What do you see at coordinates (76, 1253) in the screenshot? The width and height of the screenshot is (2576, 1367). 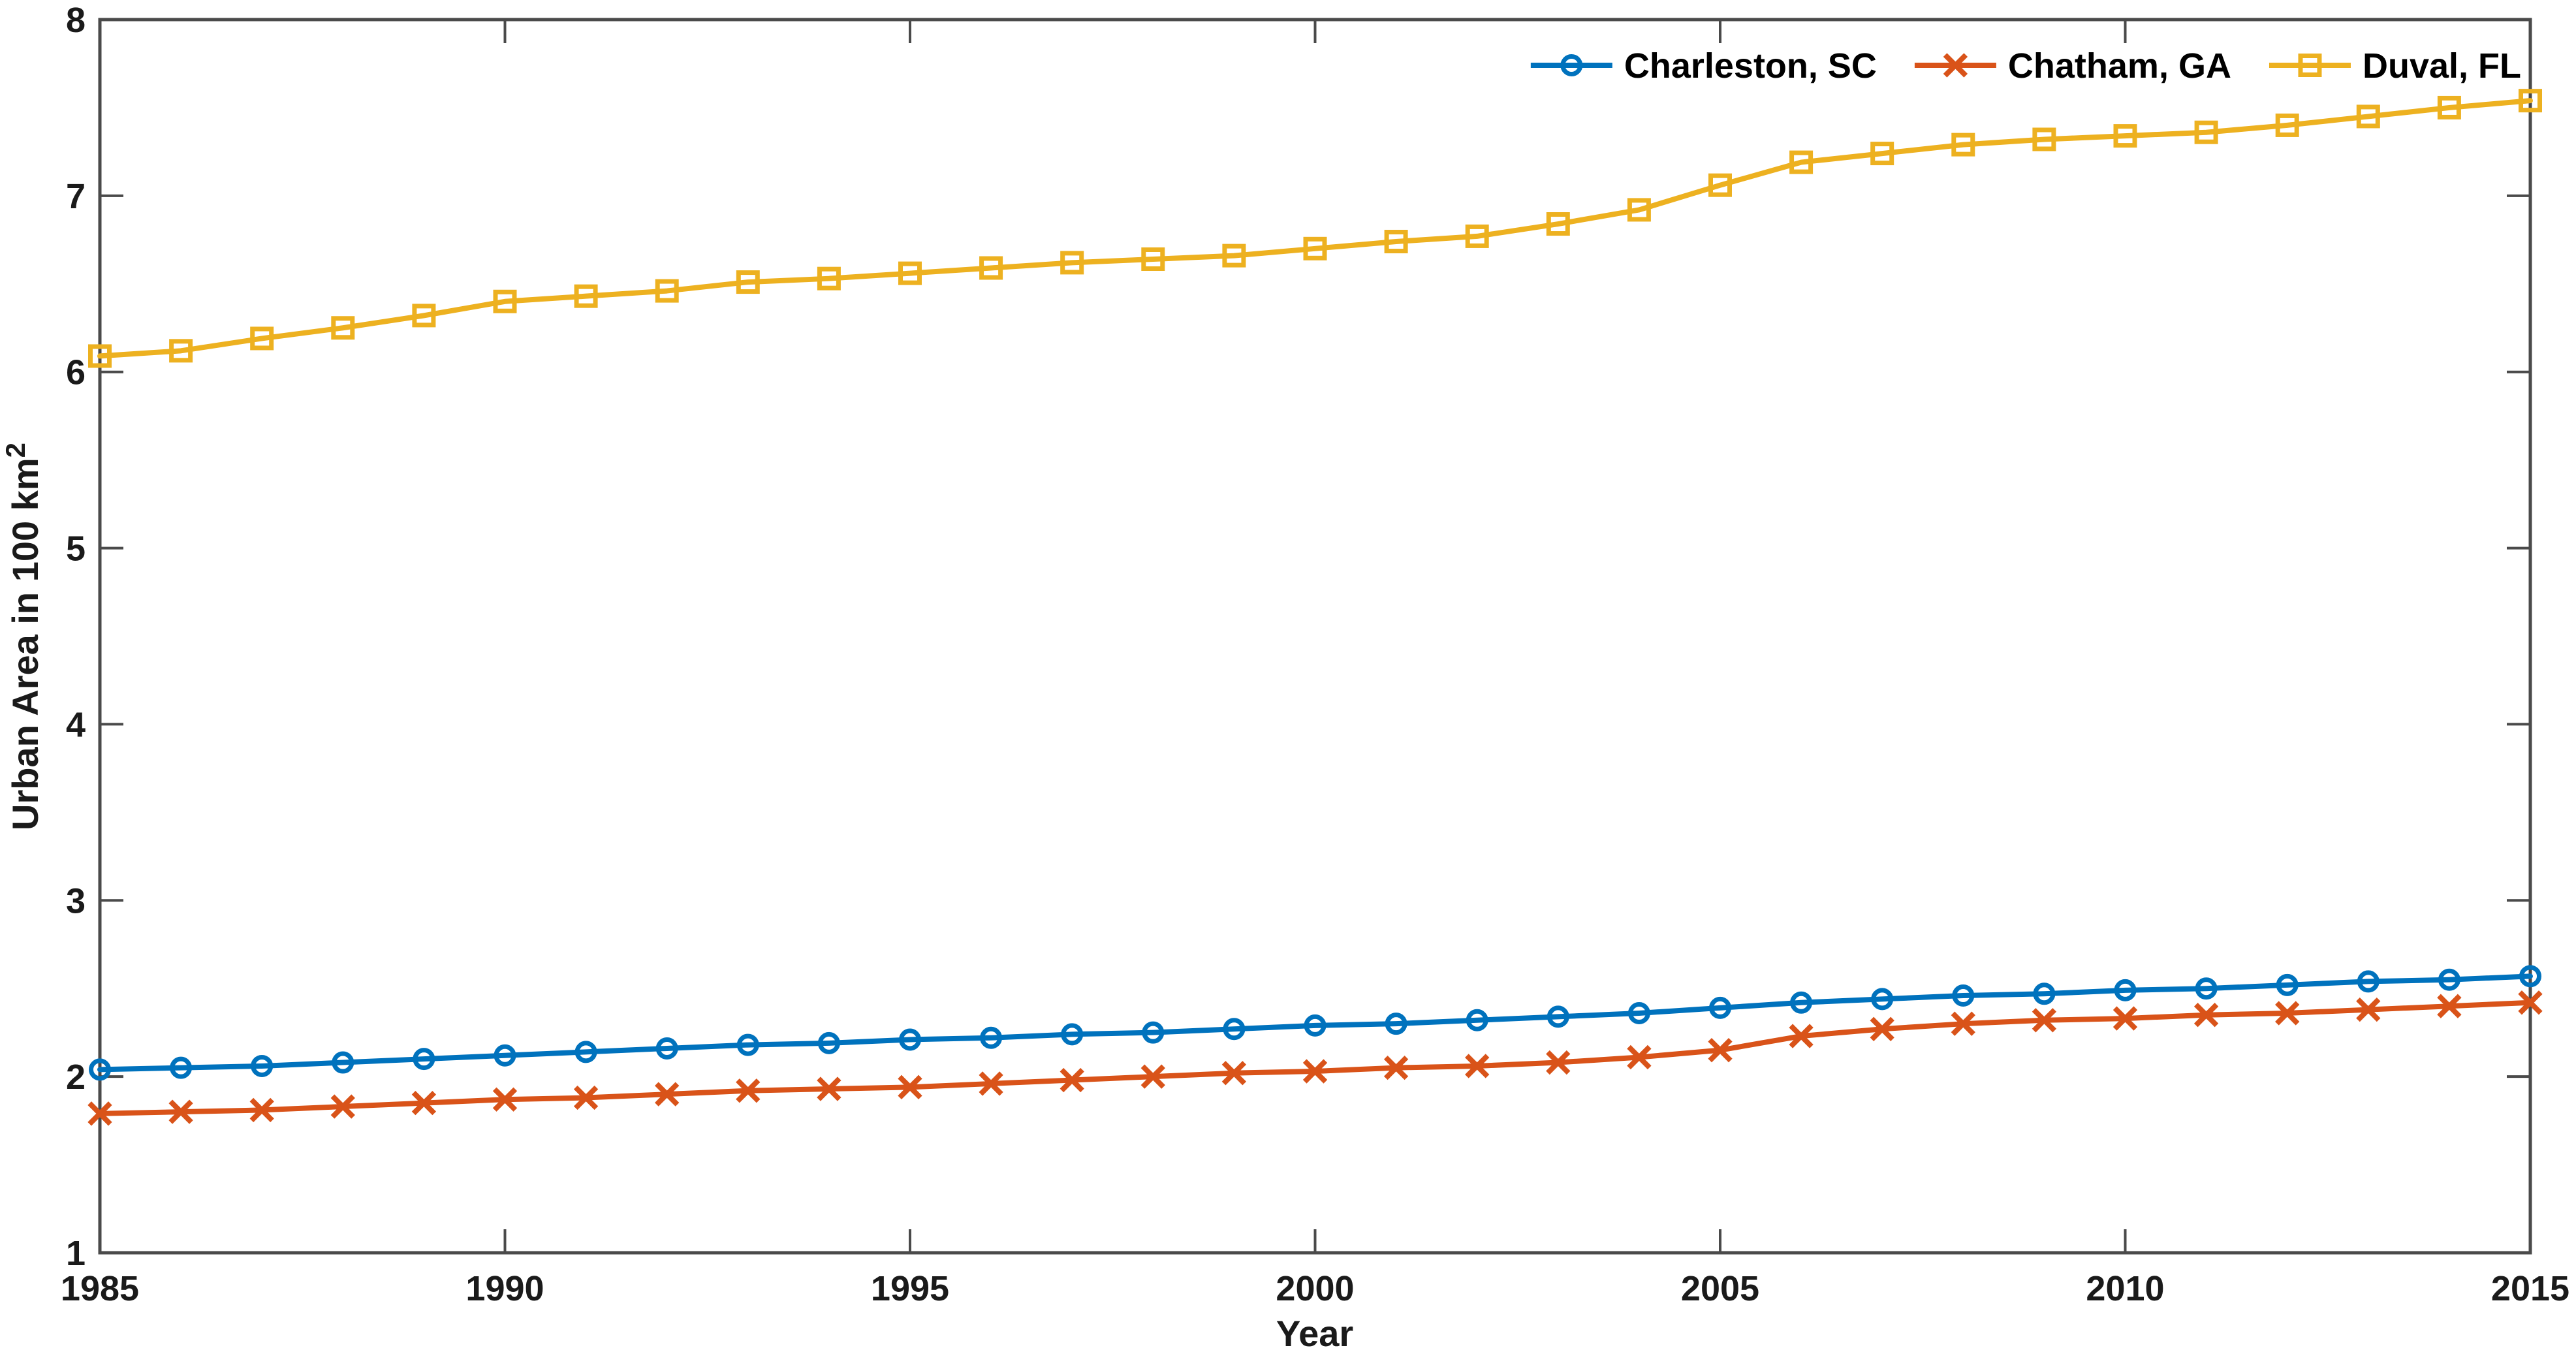 I see `y-axis-tick-label: 1` at bounding box center [76, 1253].